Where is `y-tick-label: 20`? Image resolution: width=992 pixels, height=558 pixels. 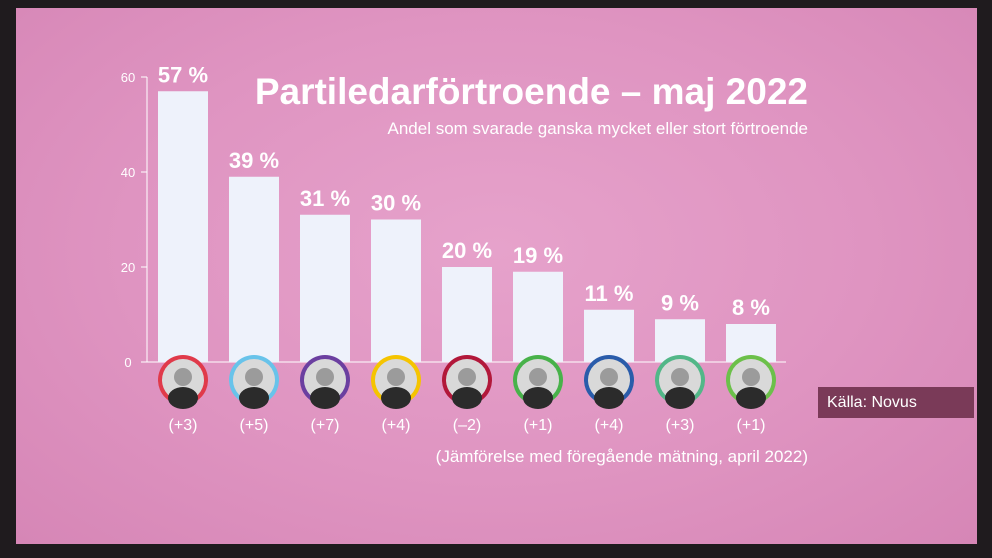 y-tick-label: 20 is located at coordinates (128, 267).